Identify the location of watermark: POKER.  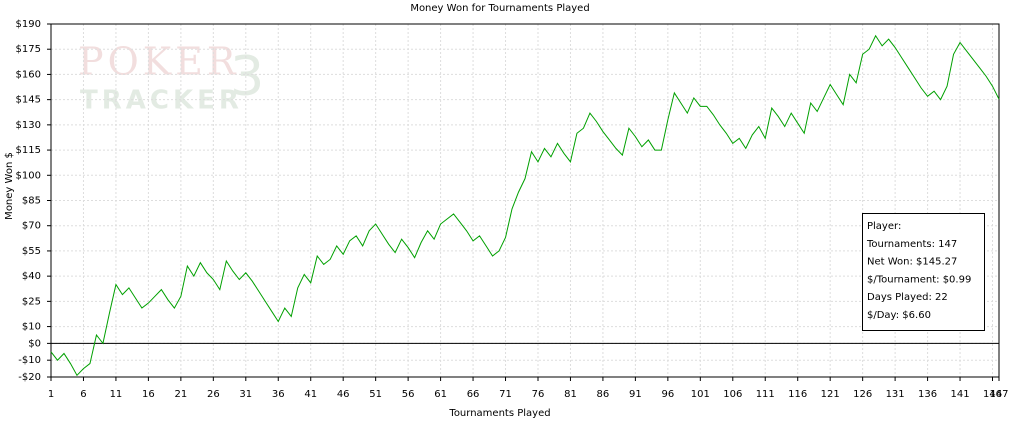
(158, 62).